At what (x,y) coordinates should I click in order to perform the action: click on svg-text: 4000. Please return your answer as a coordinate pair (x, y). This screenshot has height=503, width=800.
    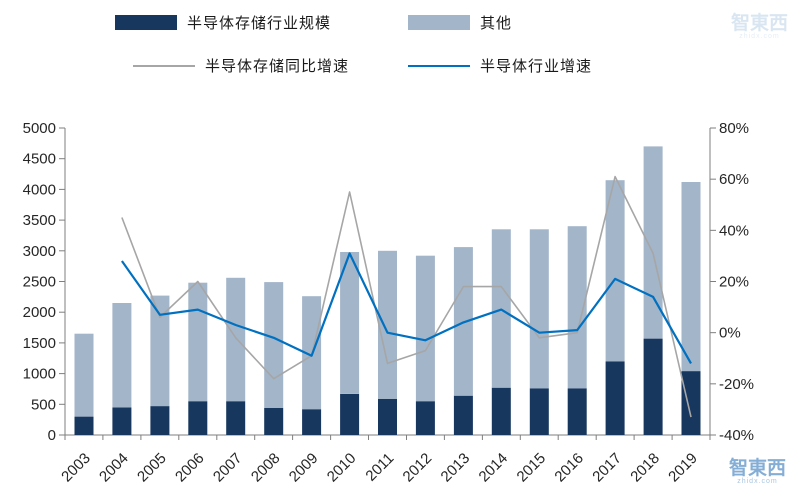
    Looking at the image, I should click on (39, 189).